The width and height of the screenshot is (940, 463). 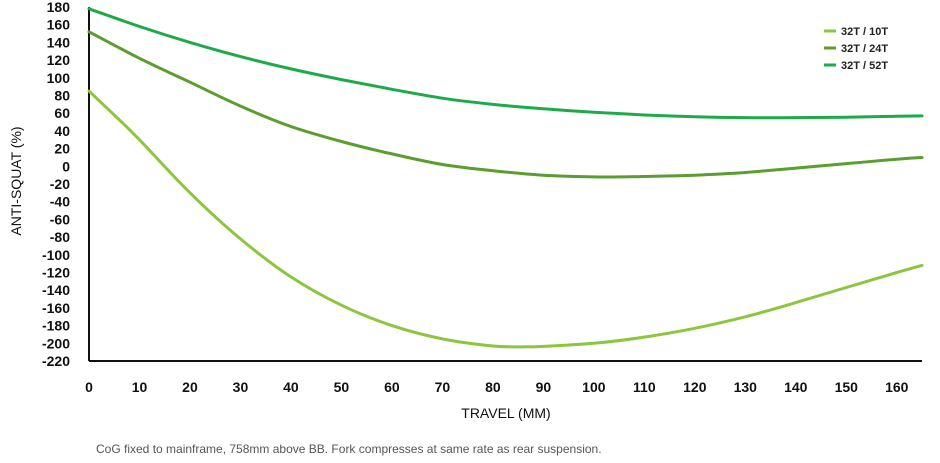 I want to click on y-tick-label: 40, so click(x=62, y=131).